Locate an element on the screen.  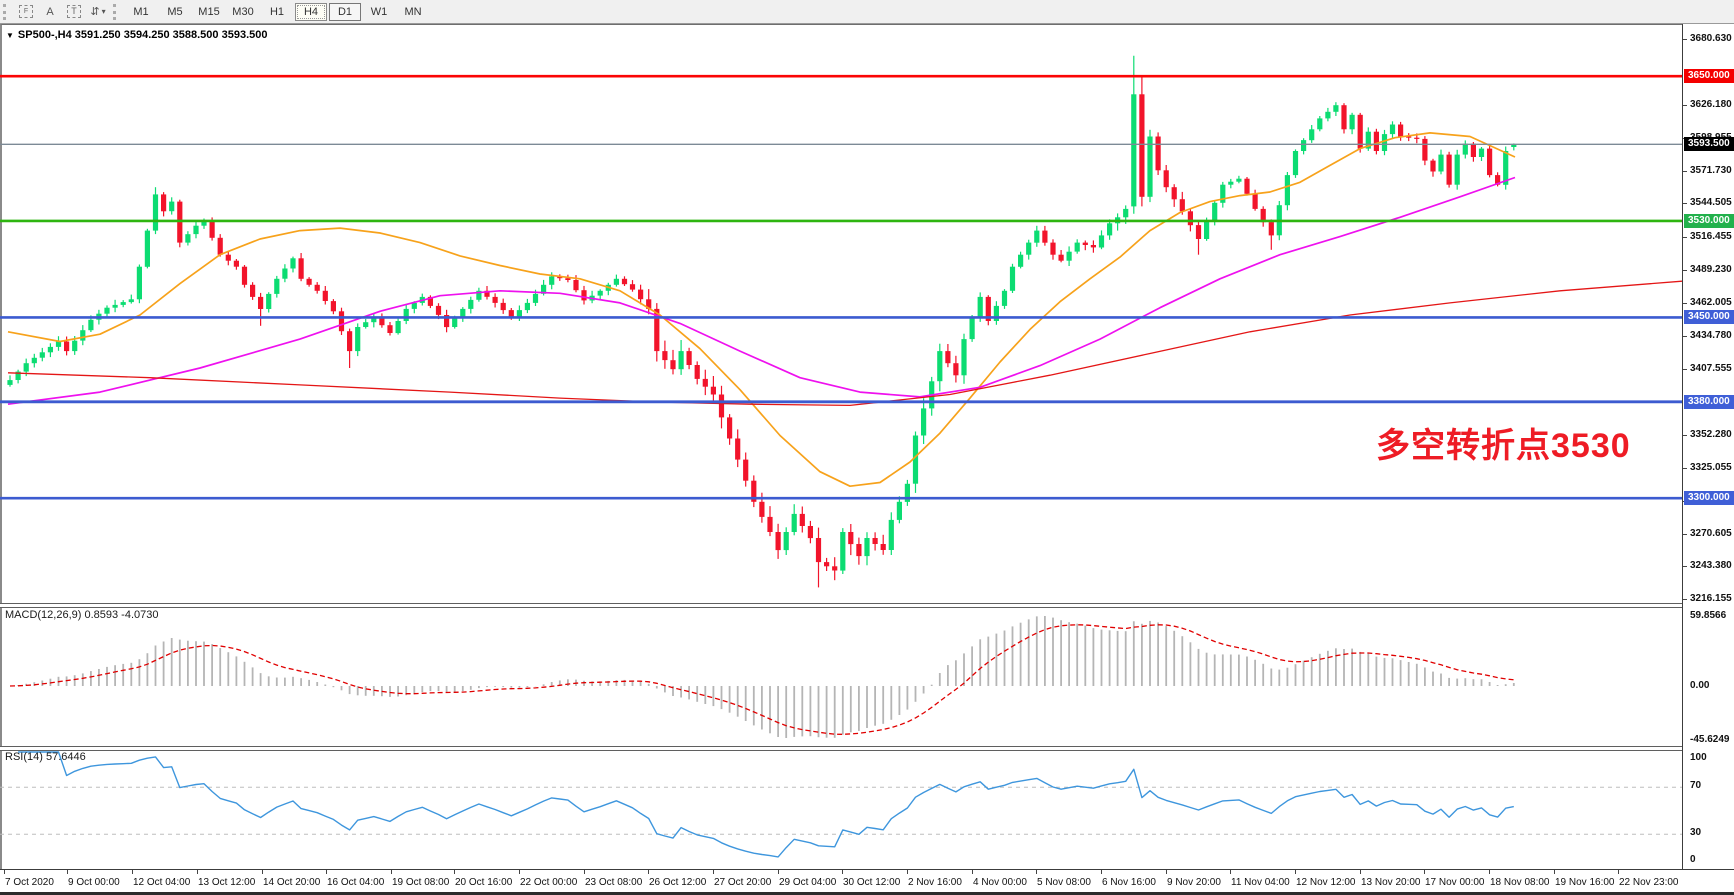
timeframe-button-m15: M15 is located at coordinates (209, 11).